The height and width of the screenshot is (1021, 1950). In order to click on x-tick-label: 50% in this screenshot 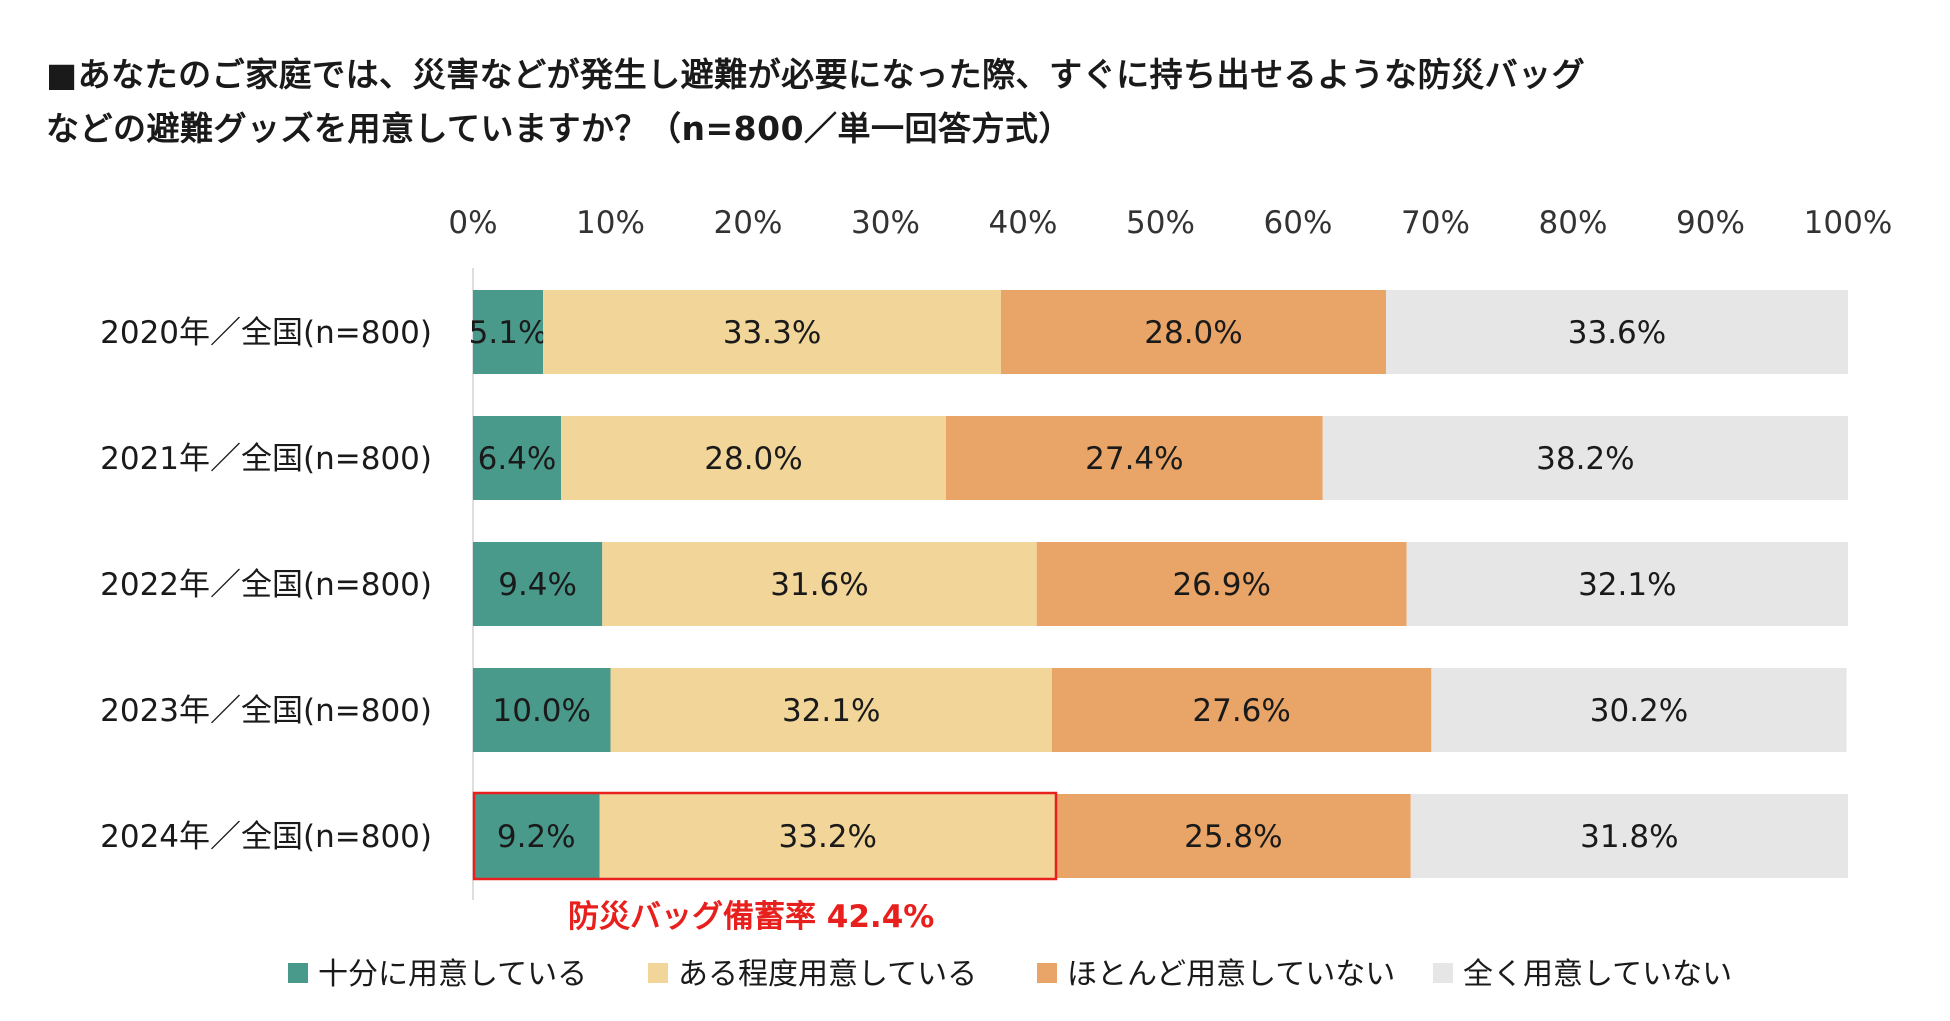, I will do `click(1160, 223)`.